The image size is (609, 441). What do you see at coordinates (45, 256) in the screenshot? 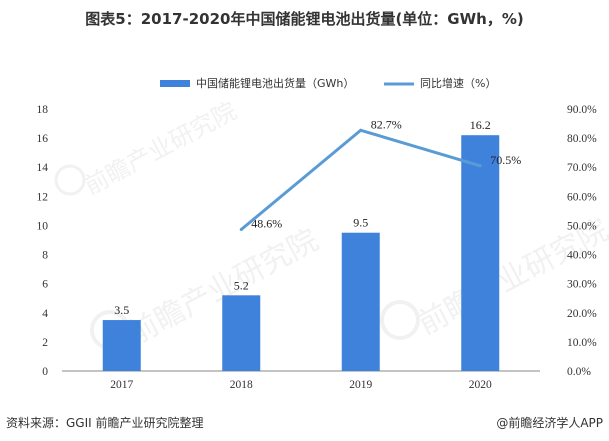
I see `y-left-tick-label: 8` at bounding box center [45, 256].